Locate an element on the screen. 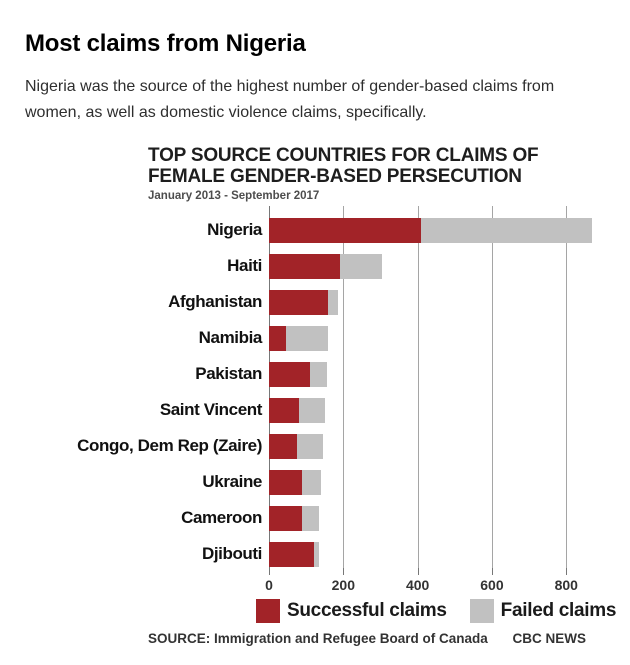 Image resolution: width=630 pixels, height=665 pixels. x-axis-labels: 0 200 400 600 800 is located at coordinates (443, 585).